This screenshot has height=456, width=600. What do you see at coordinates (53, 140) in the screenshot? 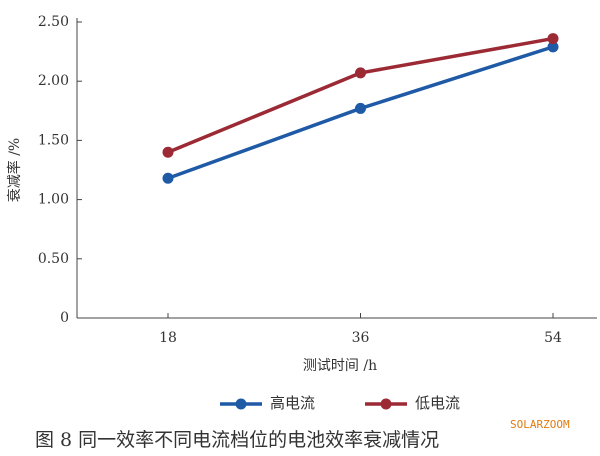
I see `y-tick-label: 1.50` at bounding box center [53, 140].